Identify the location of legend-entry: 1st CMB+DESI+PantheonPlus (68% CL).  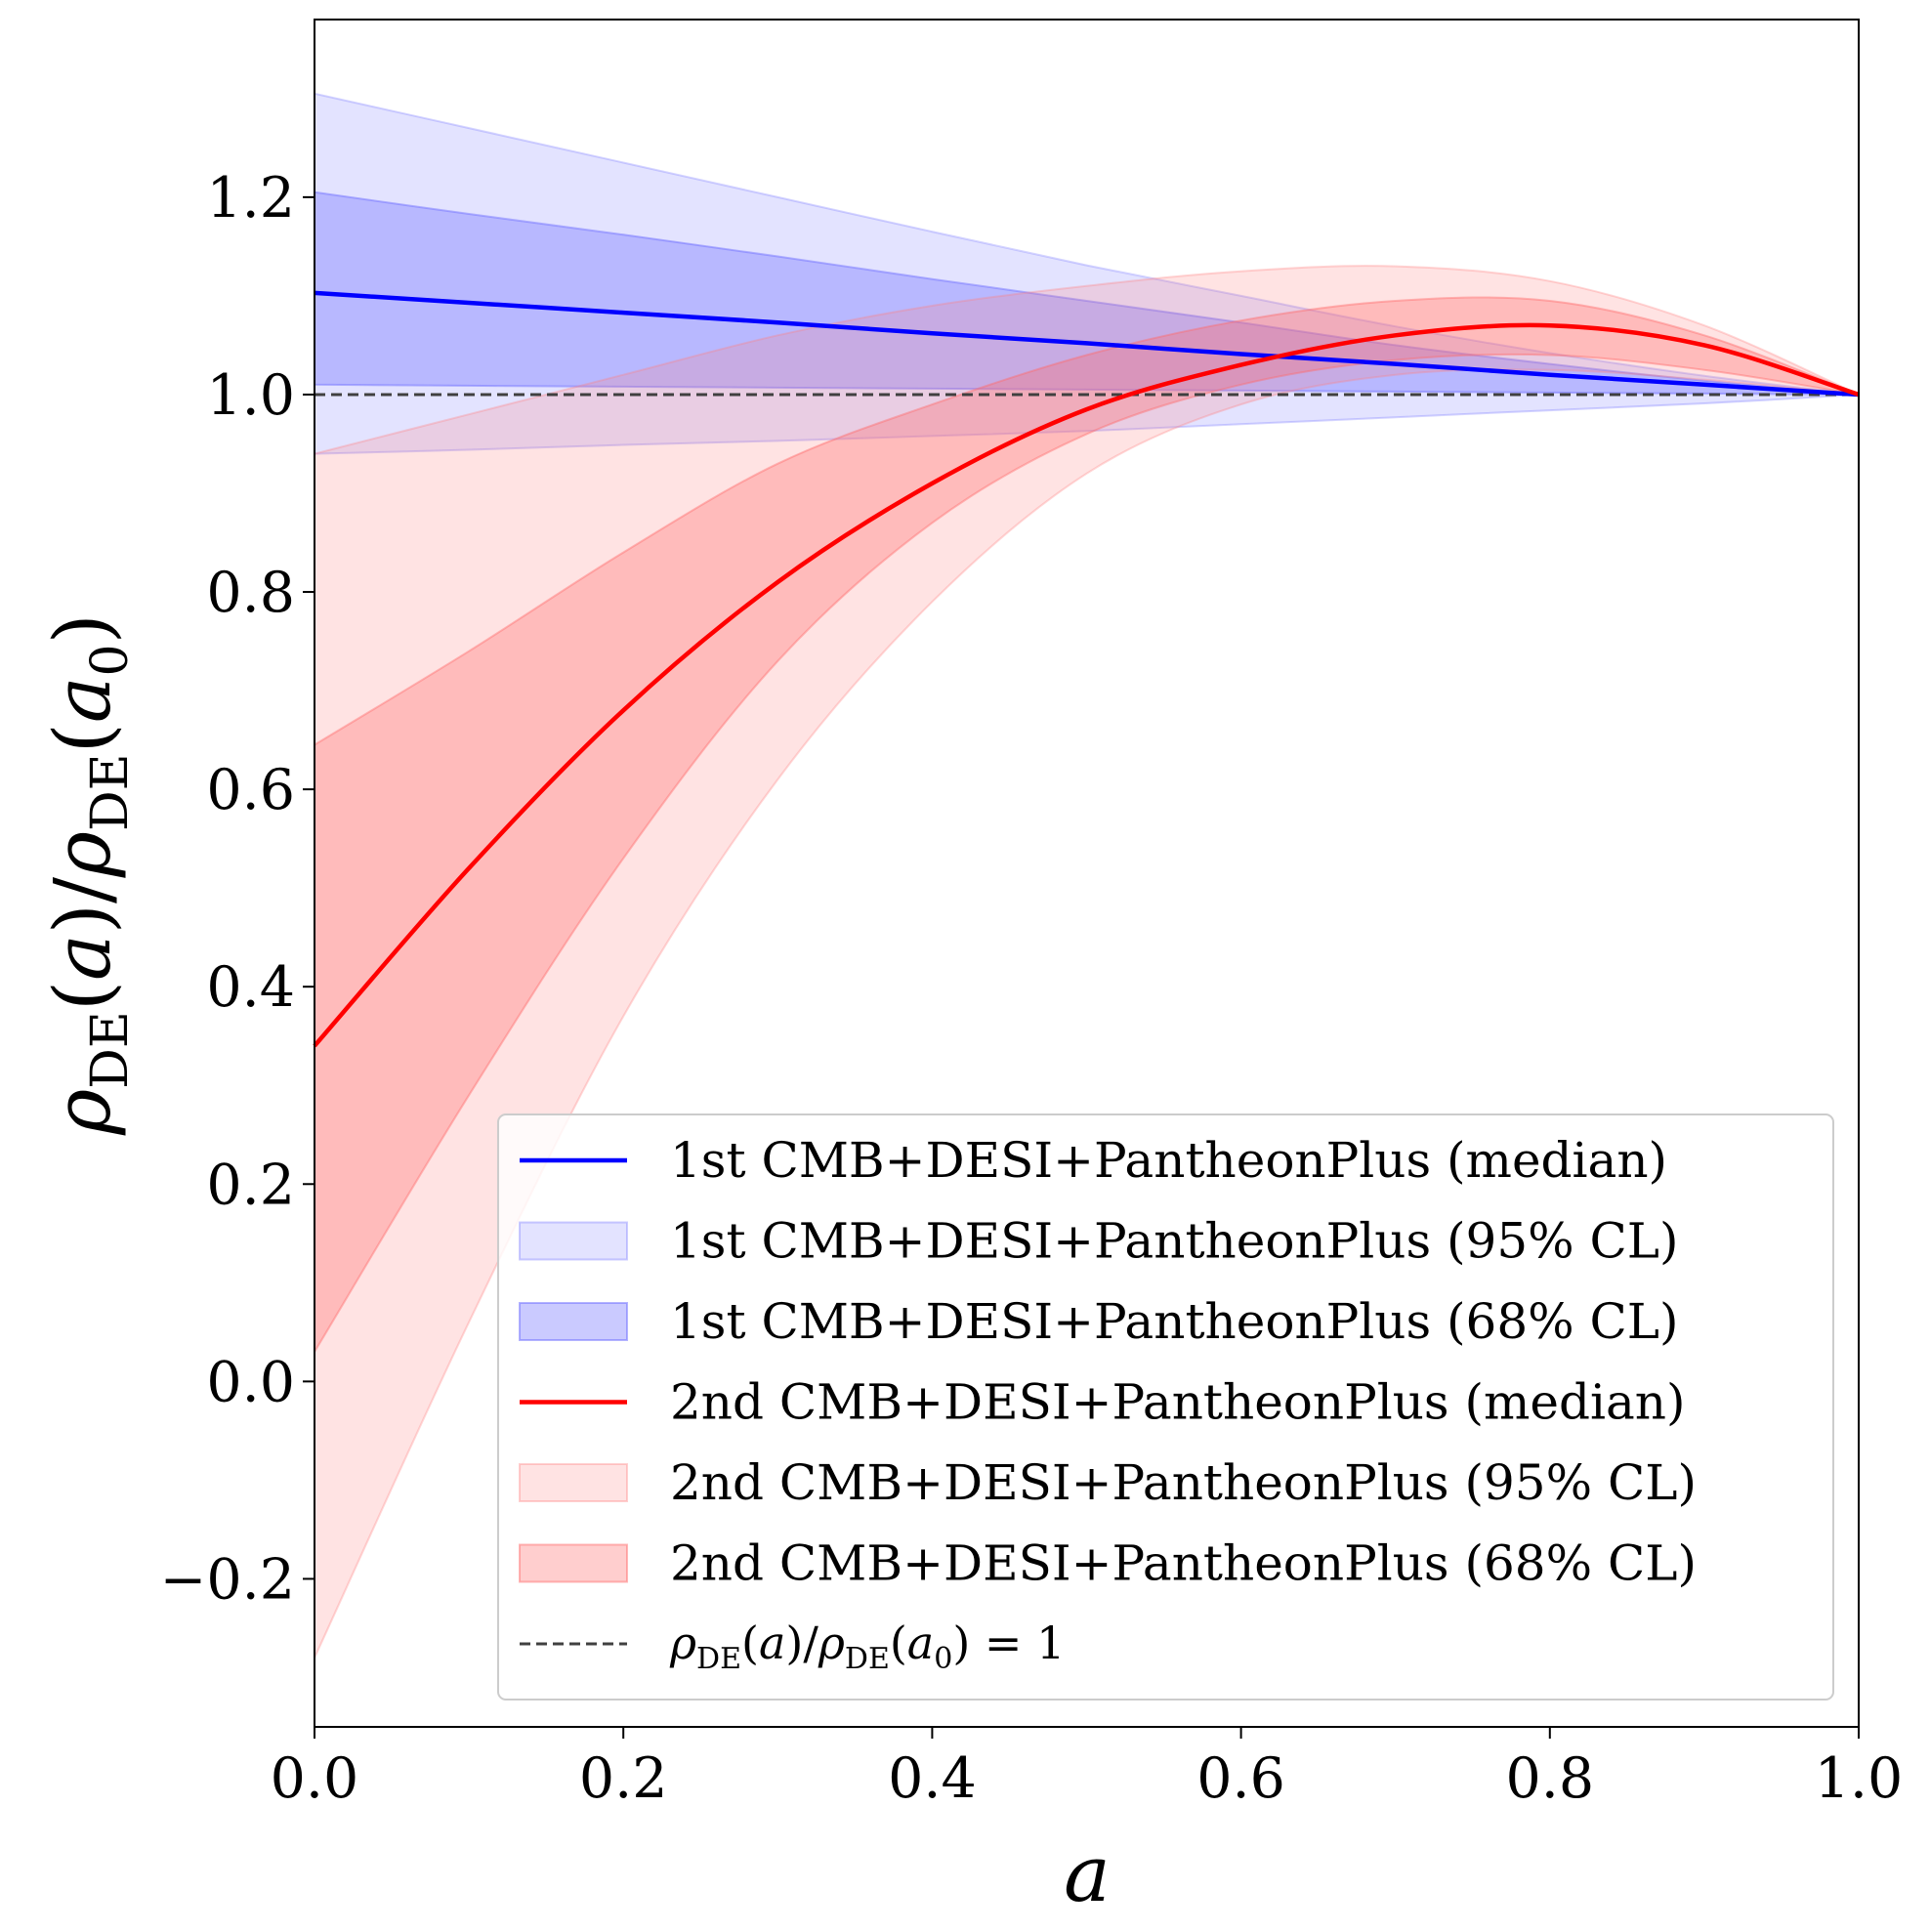
(1099, 1321).